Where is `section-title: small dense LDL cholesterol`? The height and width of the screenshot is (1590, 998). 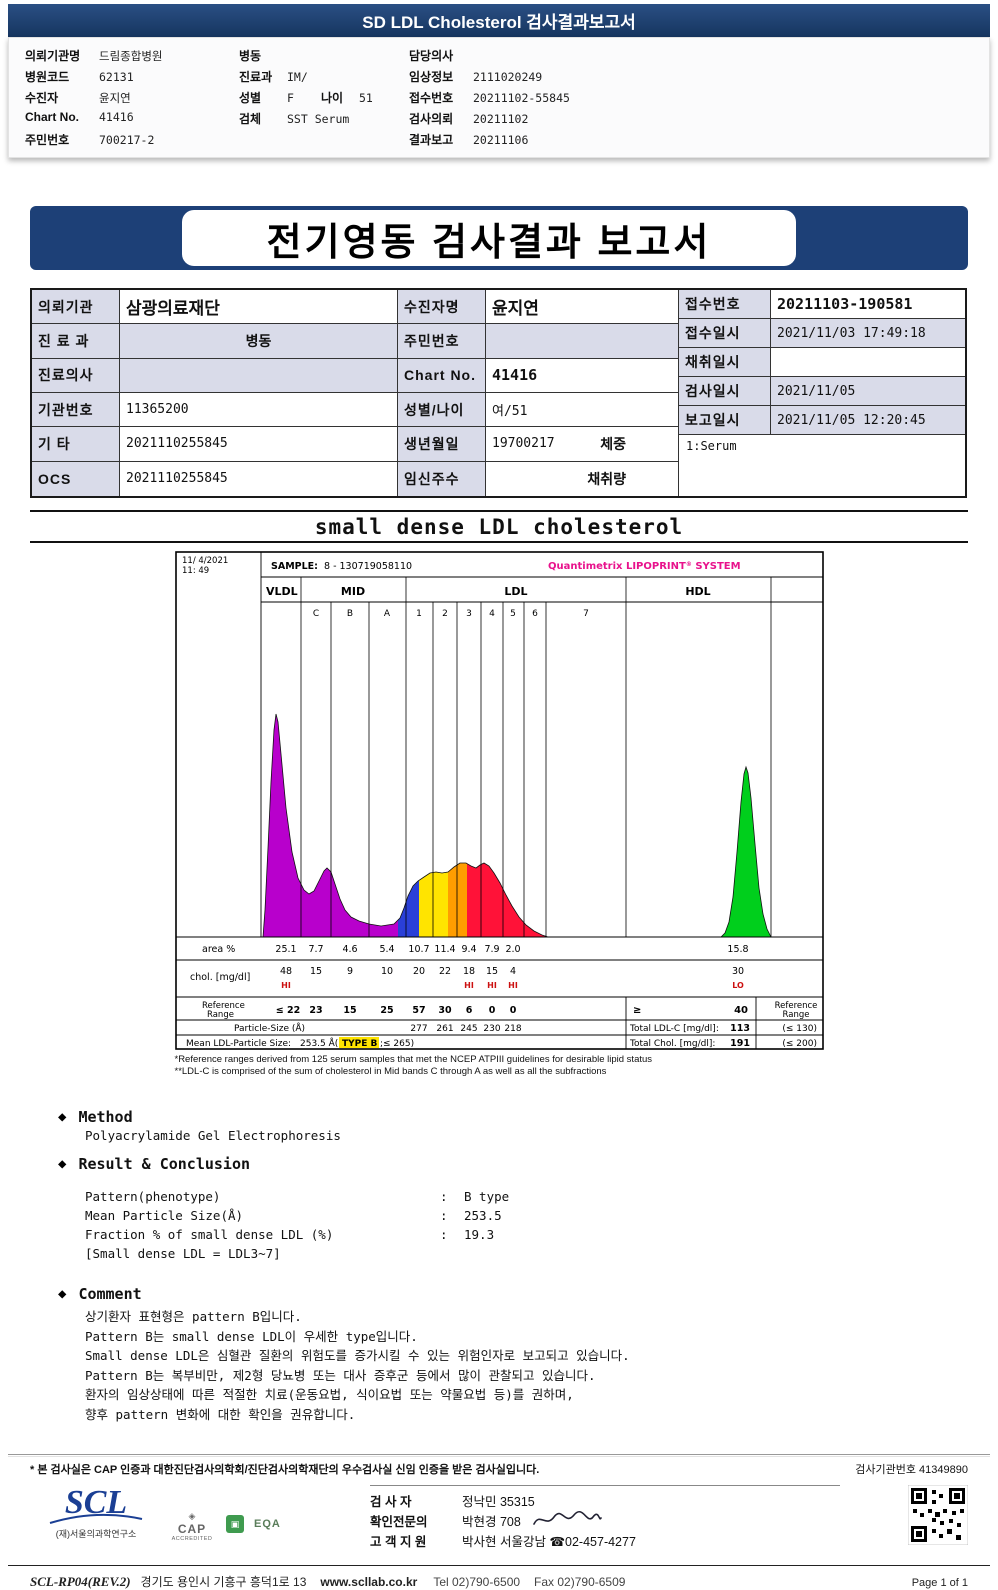 section-title: small dense LDL cholesterol is located at coordinates (499, 527).